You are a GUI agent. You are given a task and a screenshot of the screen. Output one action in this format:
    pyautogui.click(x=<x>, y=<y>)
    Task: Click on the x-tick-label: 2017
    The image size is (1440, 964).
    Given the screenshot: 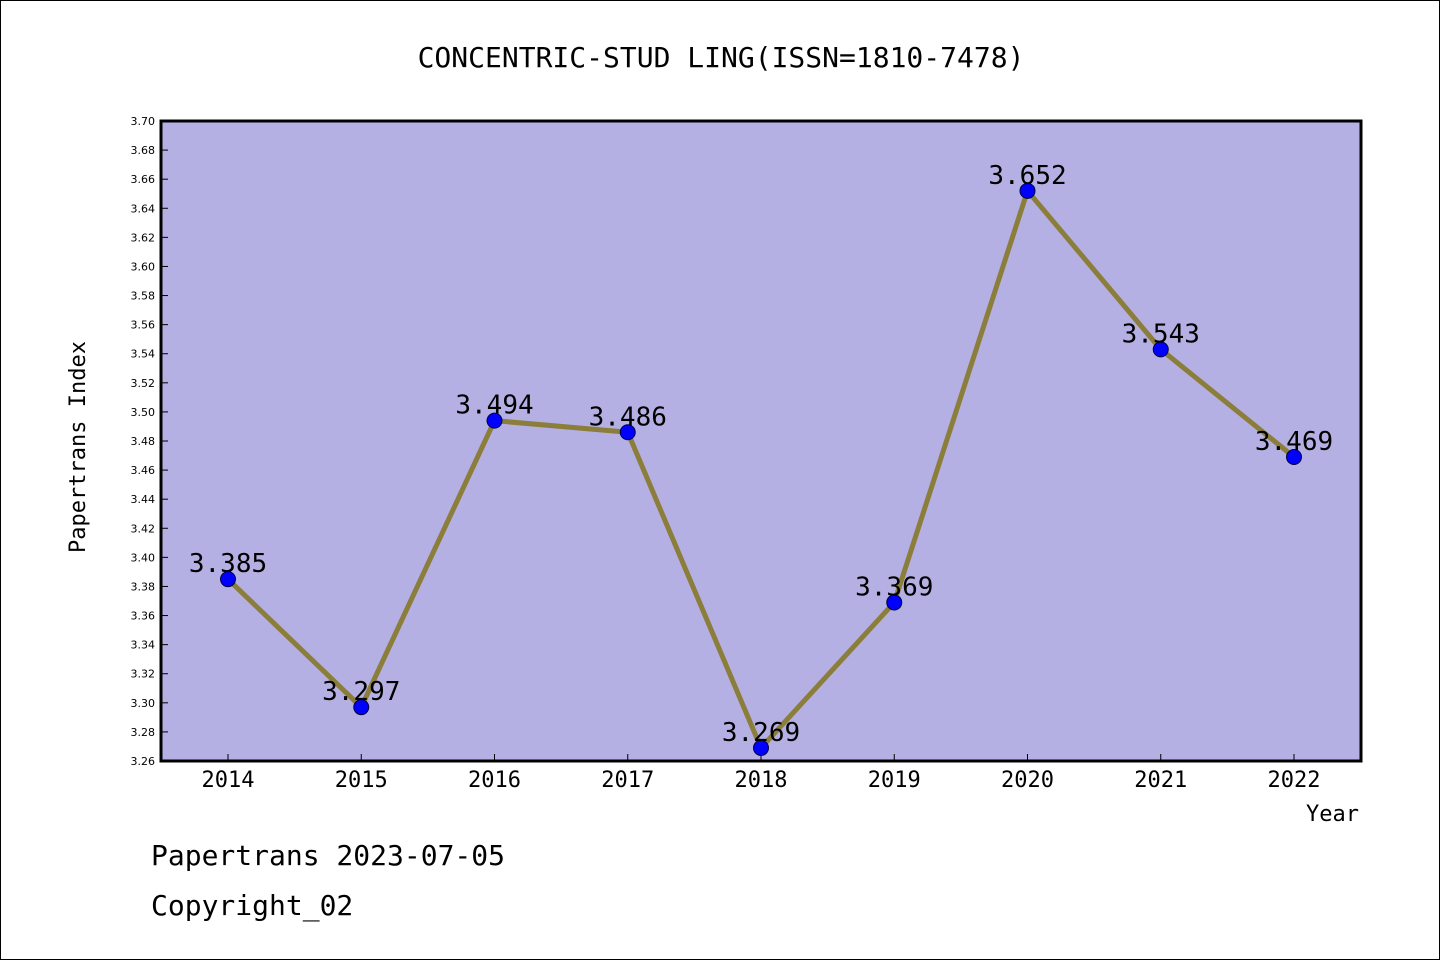 What is the action you would take?
    pyautogui.click(x=627, y=780)
    